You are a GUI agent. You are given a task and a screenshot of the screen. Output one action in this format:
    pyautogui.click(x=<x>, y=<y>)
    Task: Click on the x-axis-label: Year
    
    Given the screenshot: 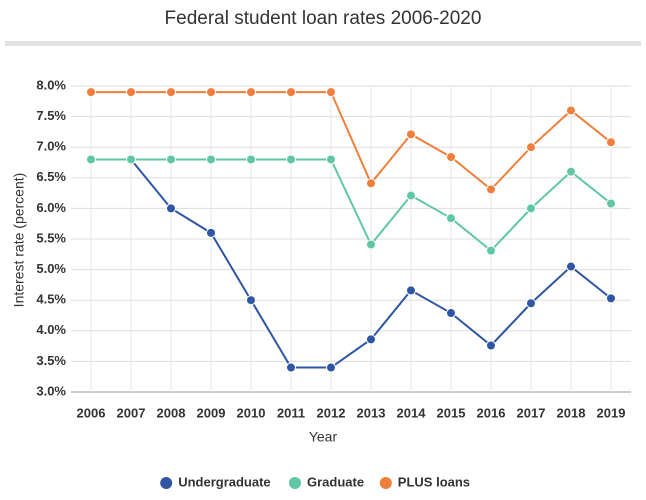 What is the action you would take?
    pyautogui.click(x=323, y=437)
    